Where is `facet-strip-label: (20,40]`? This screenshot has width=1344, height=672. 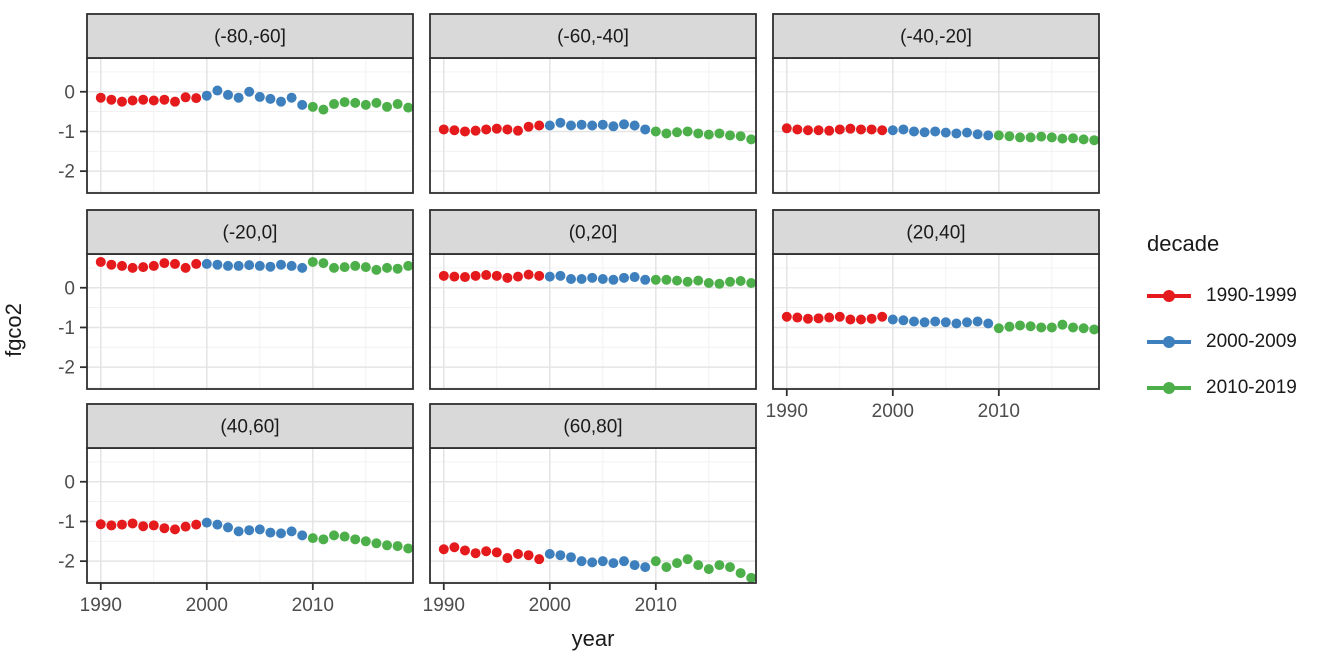
facet-strip-label: (20,40] is located at coordinates (935, 233).